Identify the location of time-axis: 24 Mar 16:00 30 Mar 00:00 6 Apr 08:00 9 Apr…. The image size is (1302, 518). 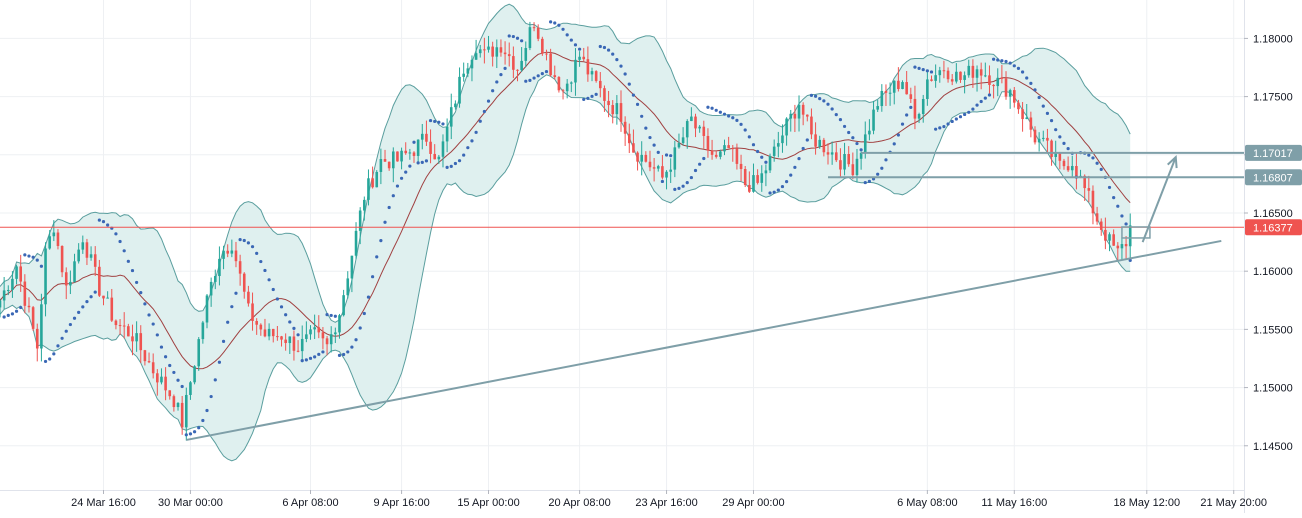
(633, 501).